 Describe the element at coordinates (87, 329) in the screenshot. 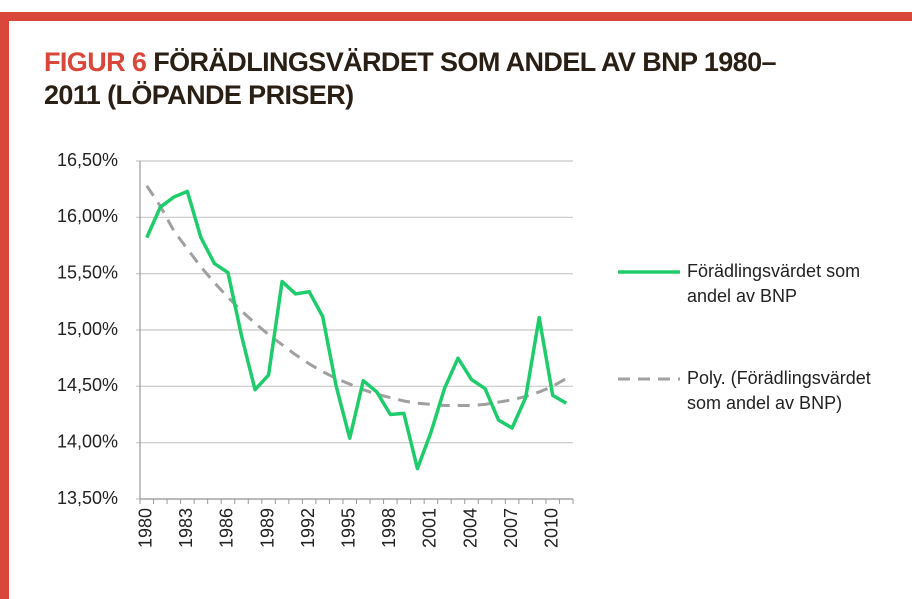

I see `y-tick-label: 15,00%` at that location.